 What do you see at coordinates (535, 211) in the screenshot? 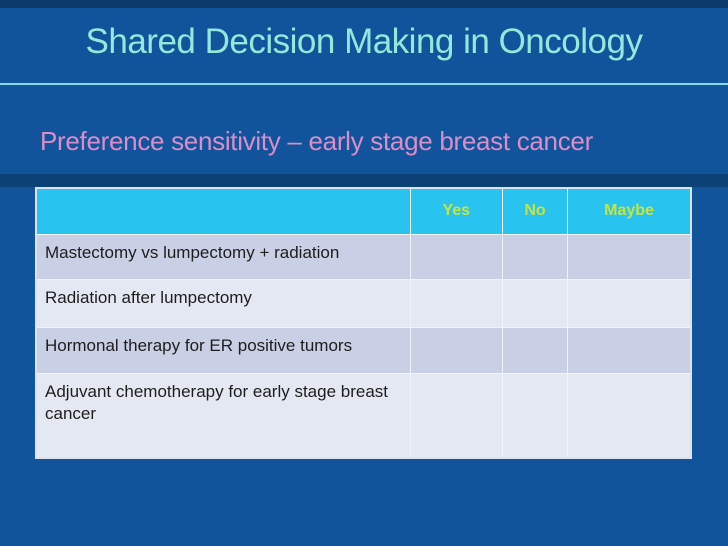
I see `header-no: No` at bounding box center [535, 211].